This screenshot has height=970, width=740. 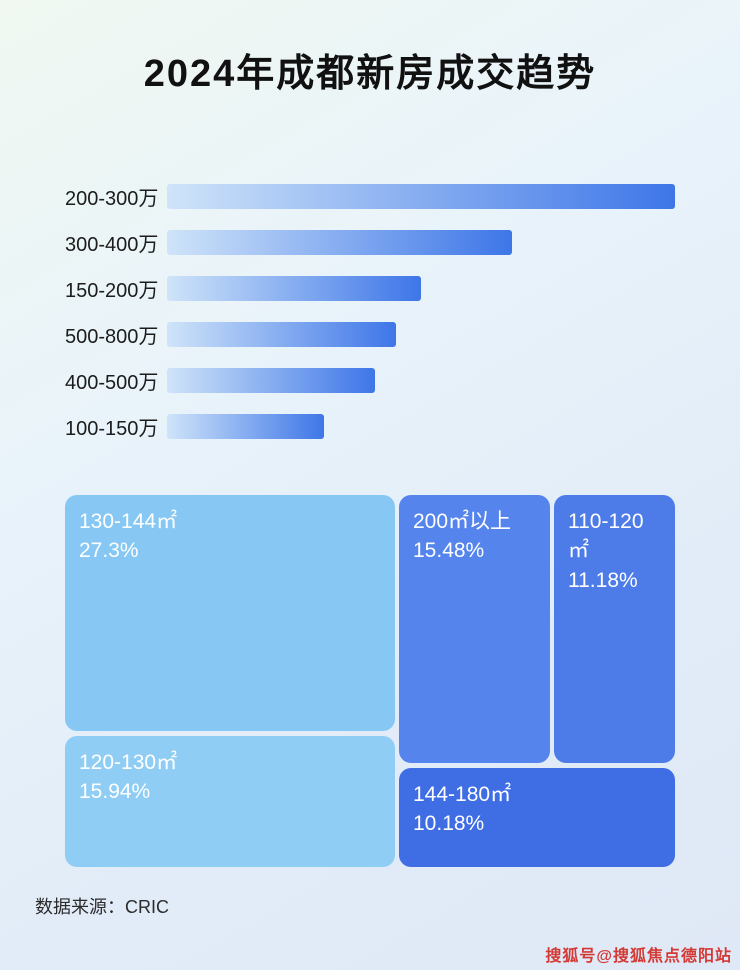 What do you see at coordinates (462, 521) in the screenshot?
I see `treemap-block-label: 200㎡以上` at bounding box center [462, 521].